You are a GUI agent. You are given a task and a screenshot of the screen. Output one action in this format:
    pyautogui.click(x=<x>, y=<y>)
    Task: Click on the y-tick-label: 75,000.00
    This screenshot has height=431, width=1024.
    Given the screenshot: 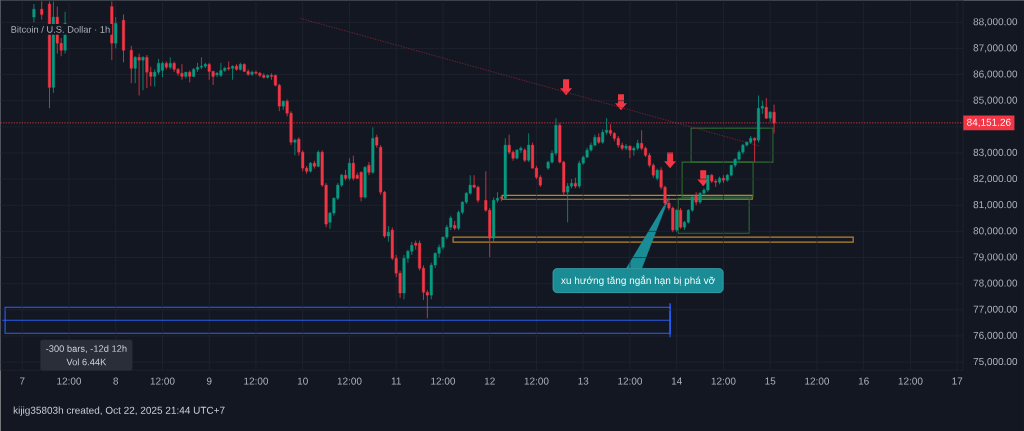 What is the action you would take?
    pyautogui.click(x=995, y=362)
    